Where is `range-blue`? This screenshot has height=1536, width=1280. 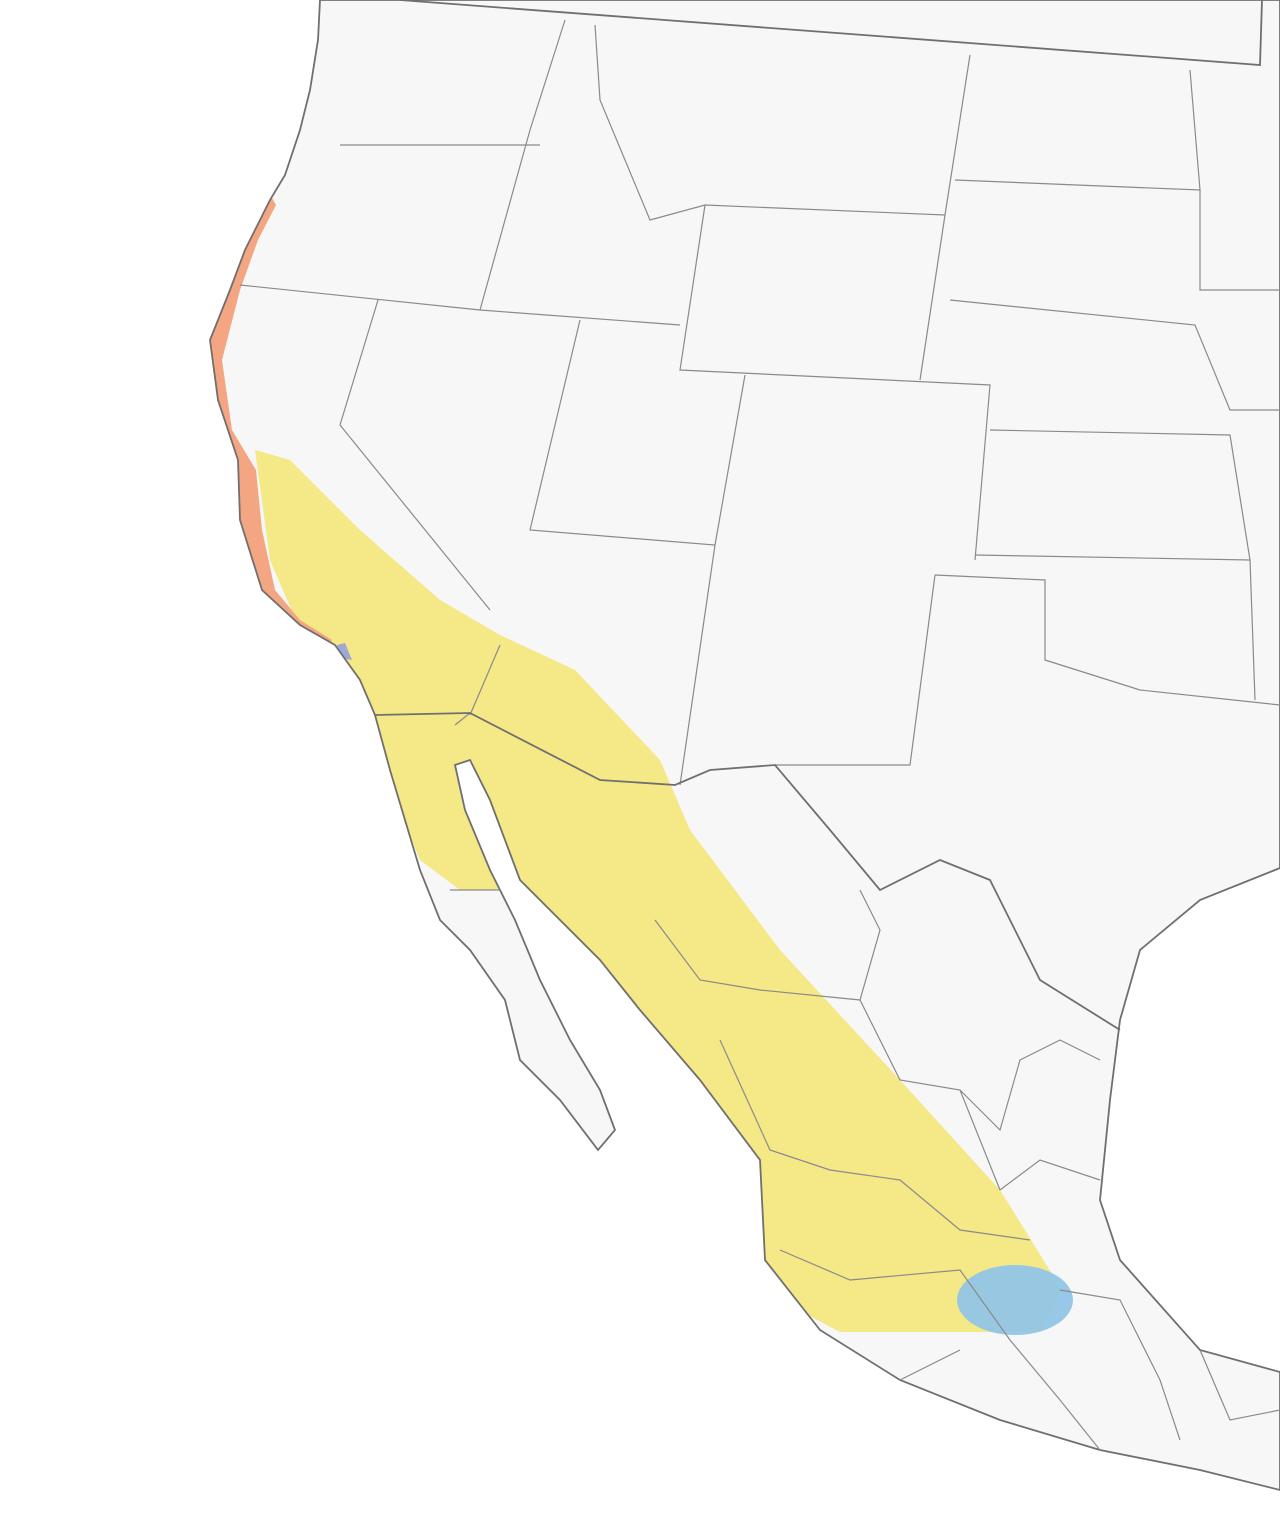
range-blue is located at coordinates (1015, 1300).